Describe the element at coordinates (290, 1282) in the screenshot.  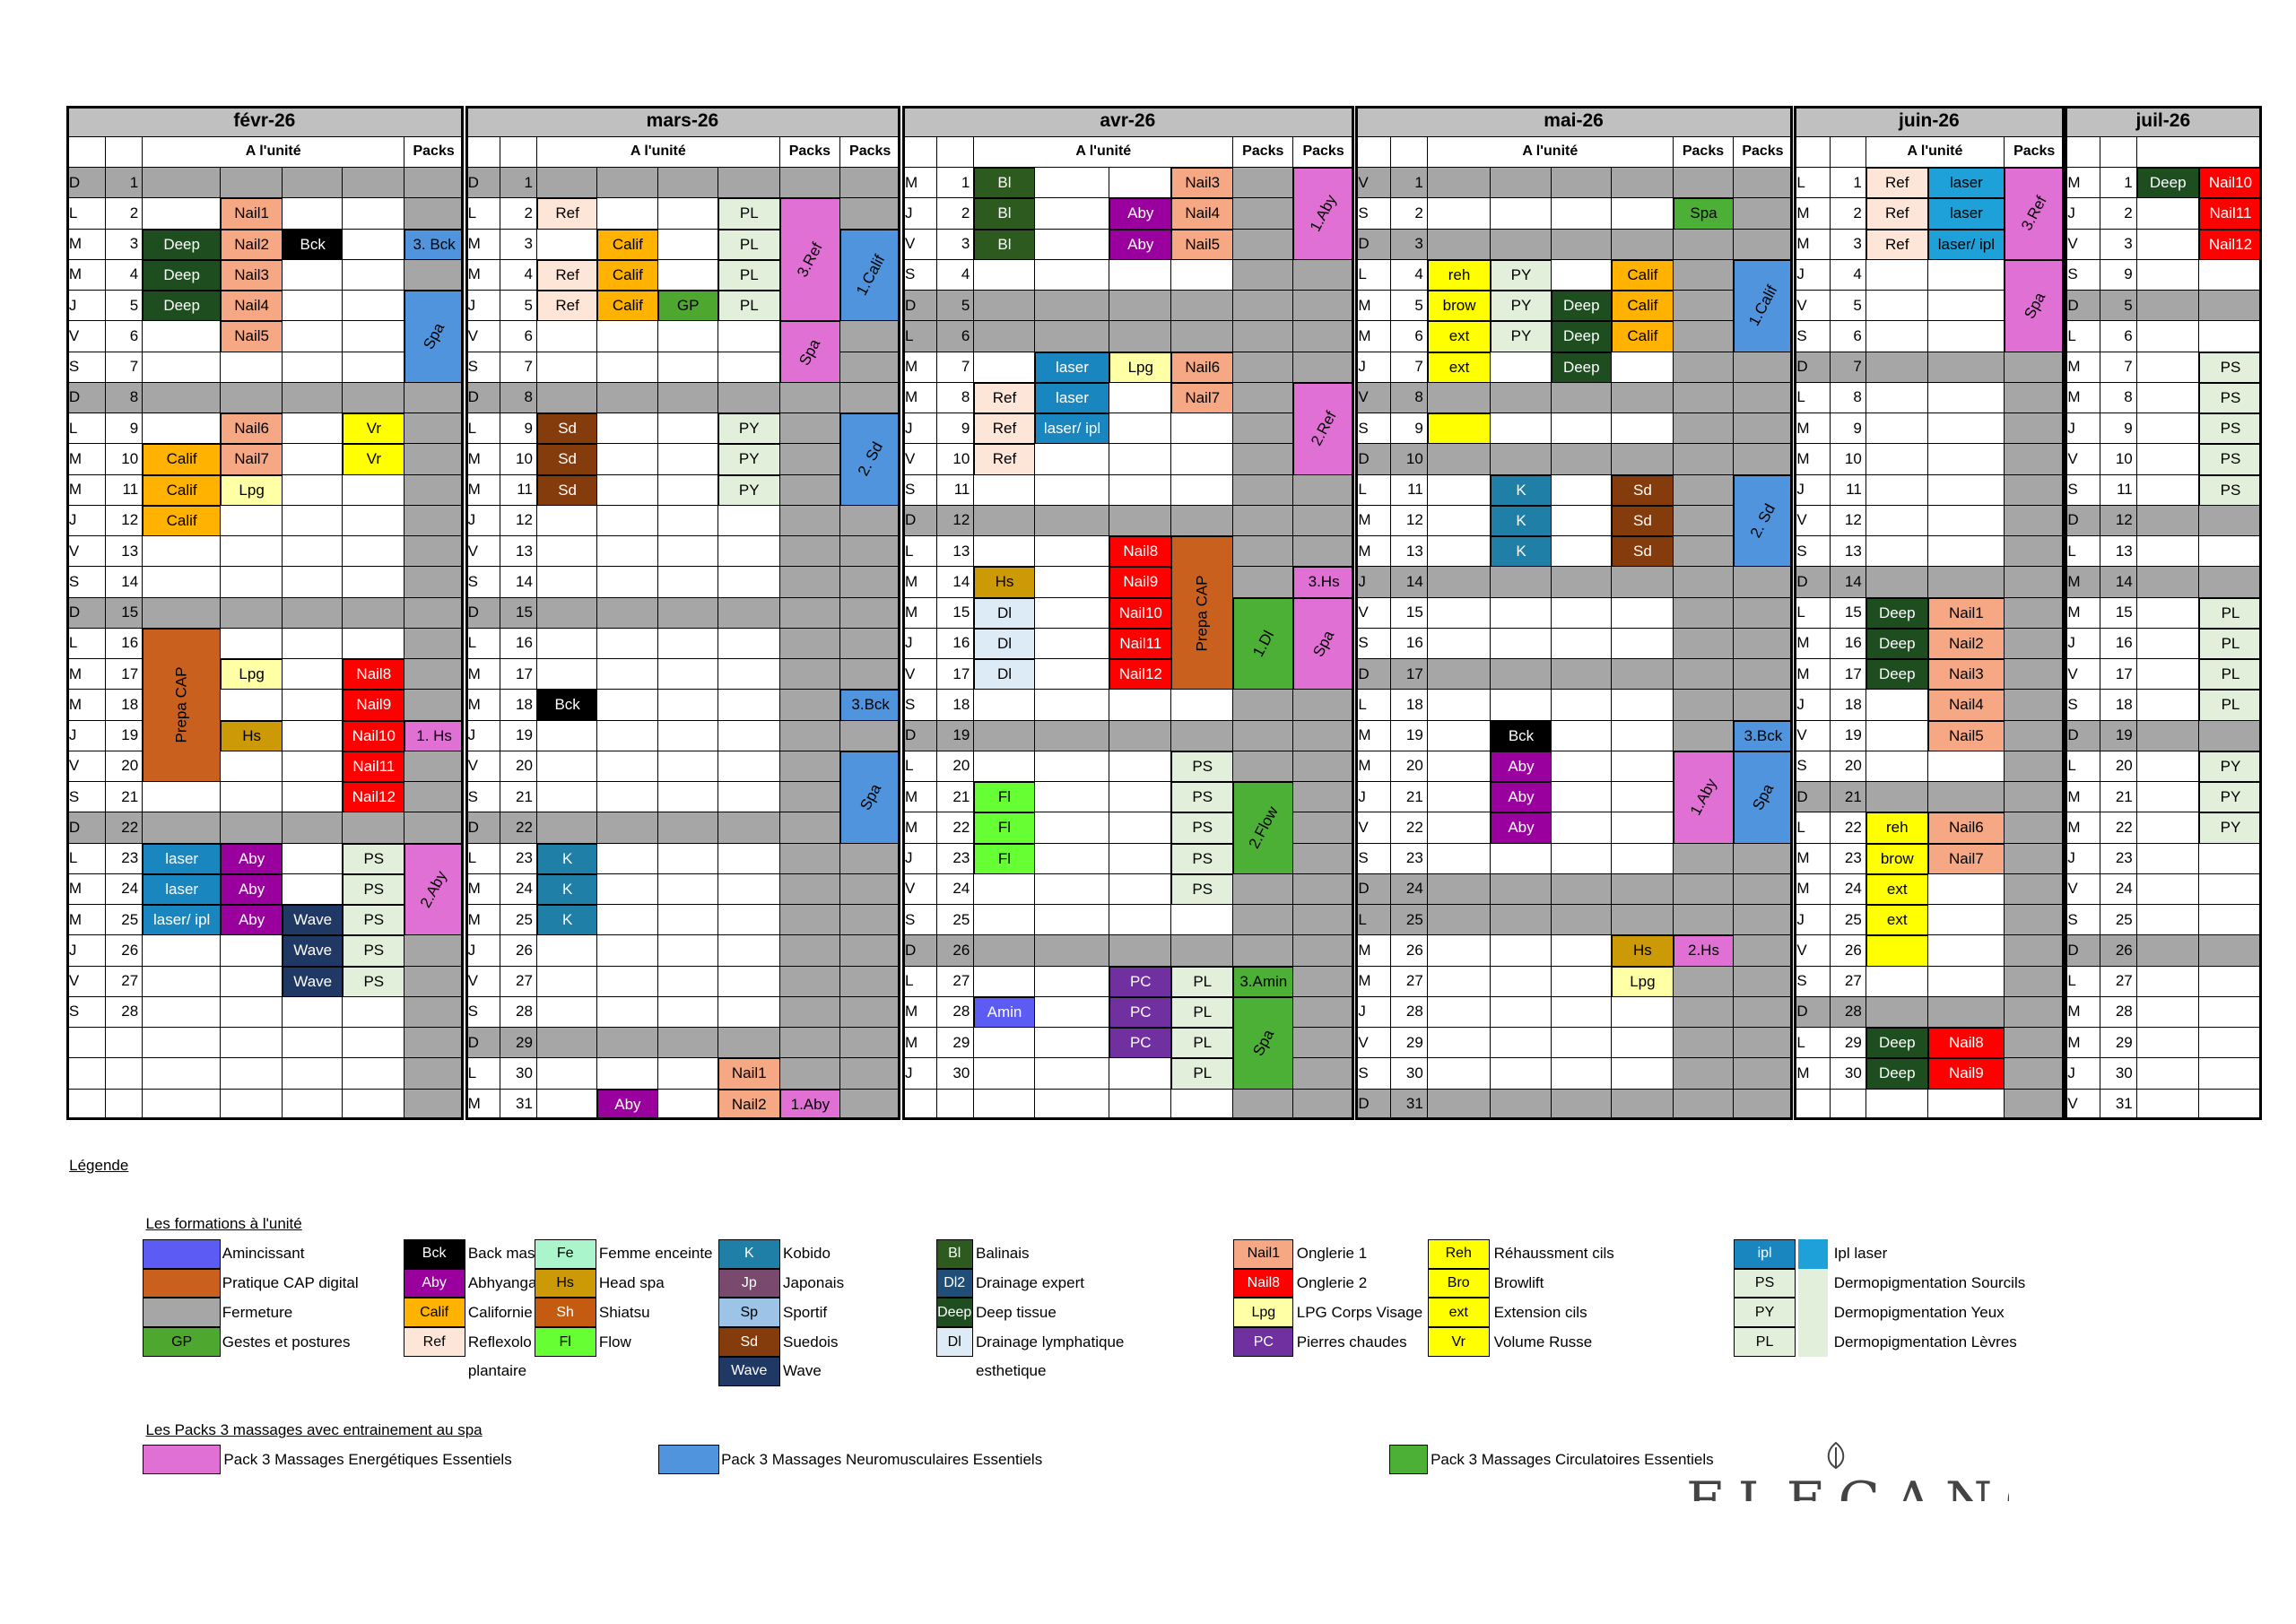
I see `legend-text-label: Pratique CAP digital` at that location.